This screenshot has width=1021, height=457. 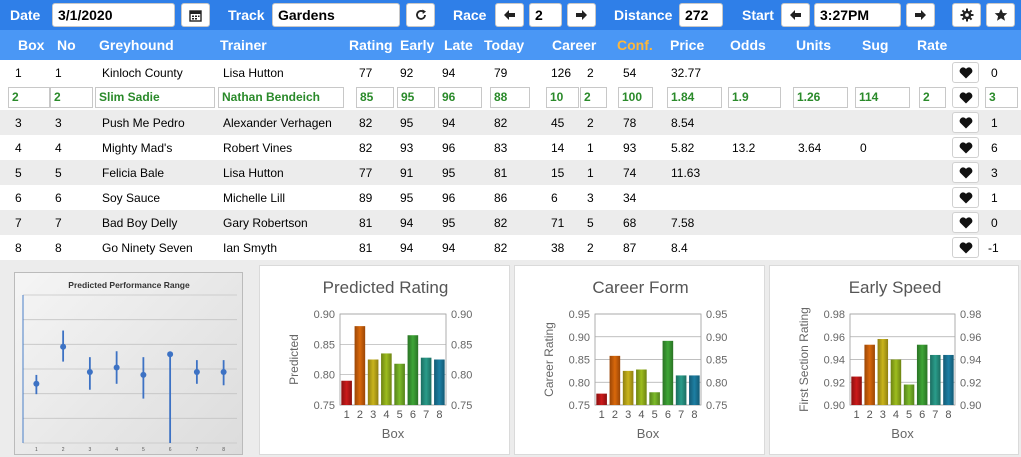 What do you see at coordinates (504, 45) in the screenshot?
I see `col-today: Today` at bounding box center [504, 45].